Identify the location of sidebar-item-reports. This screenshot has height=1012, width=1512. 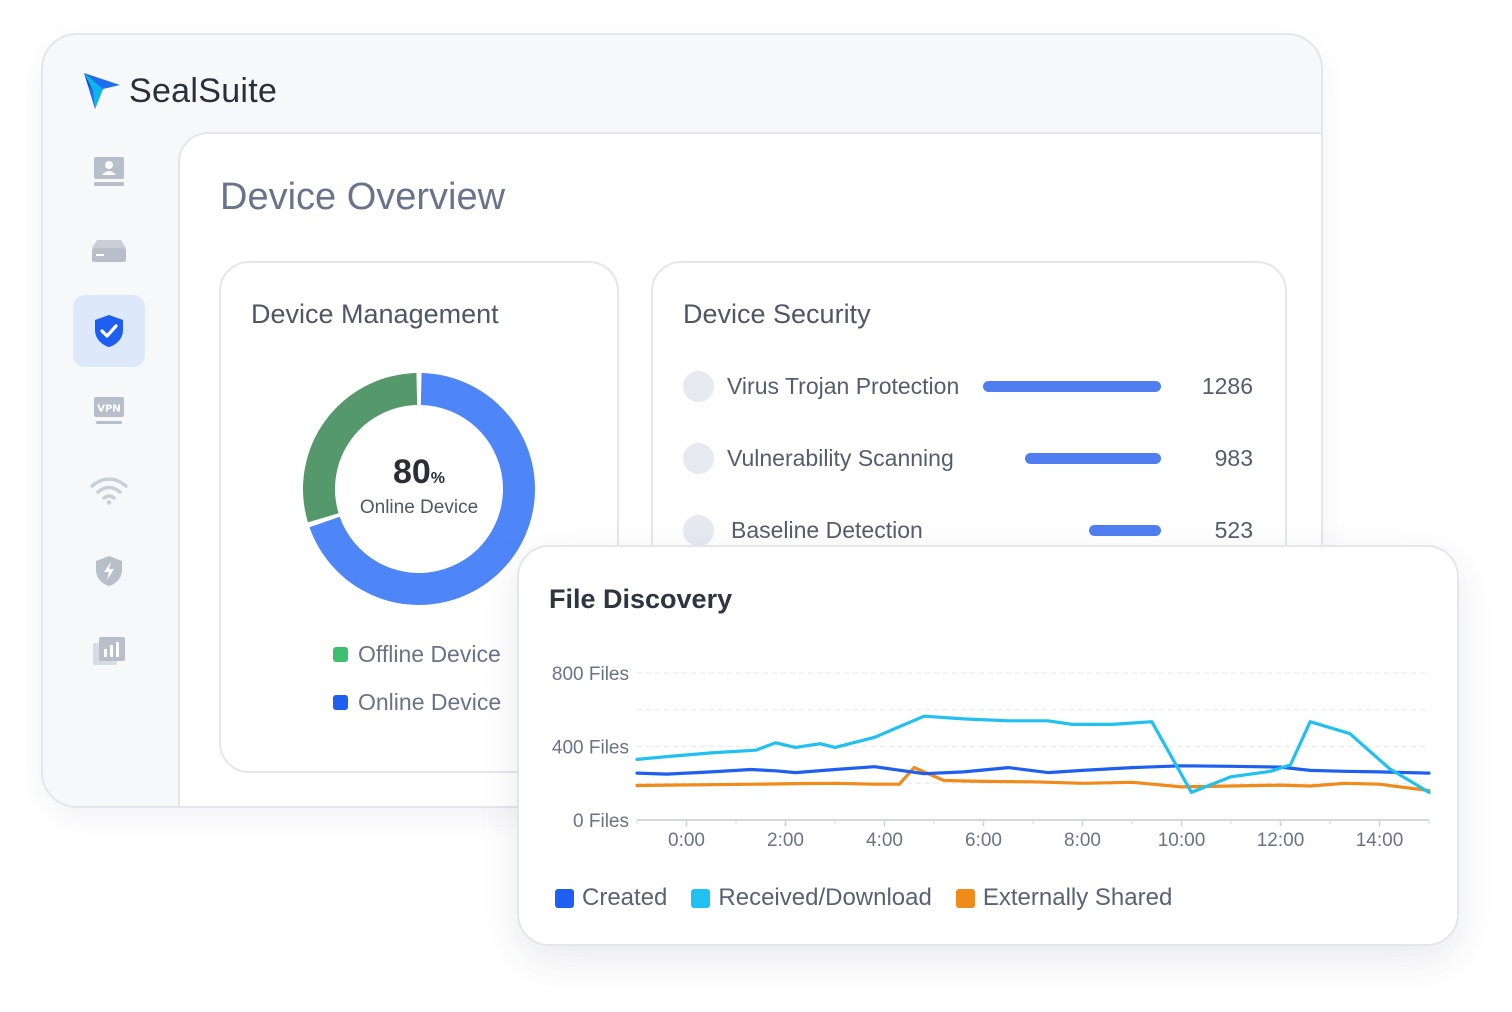
(109, 651).